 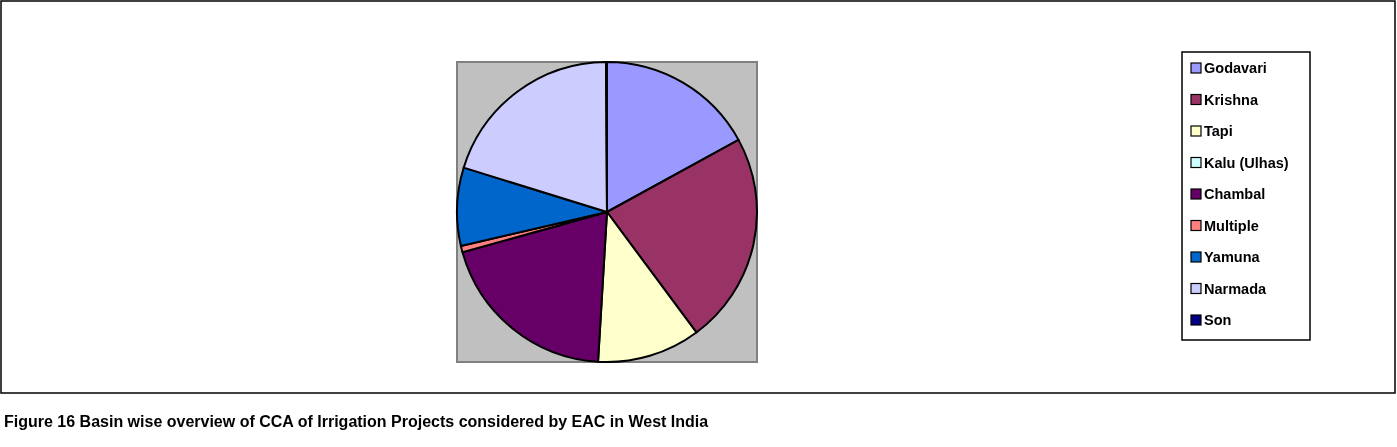 I want to click on legend-label: Son, so click(x=1218, y=320).